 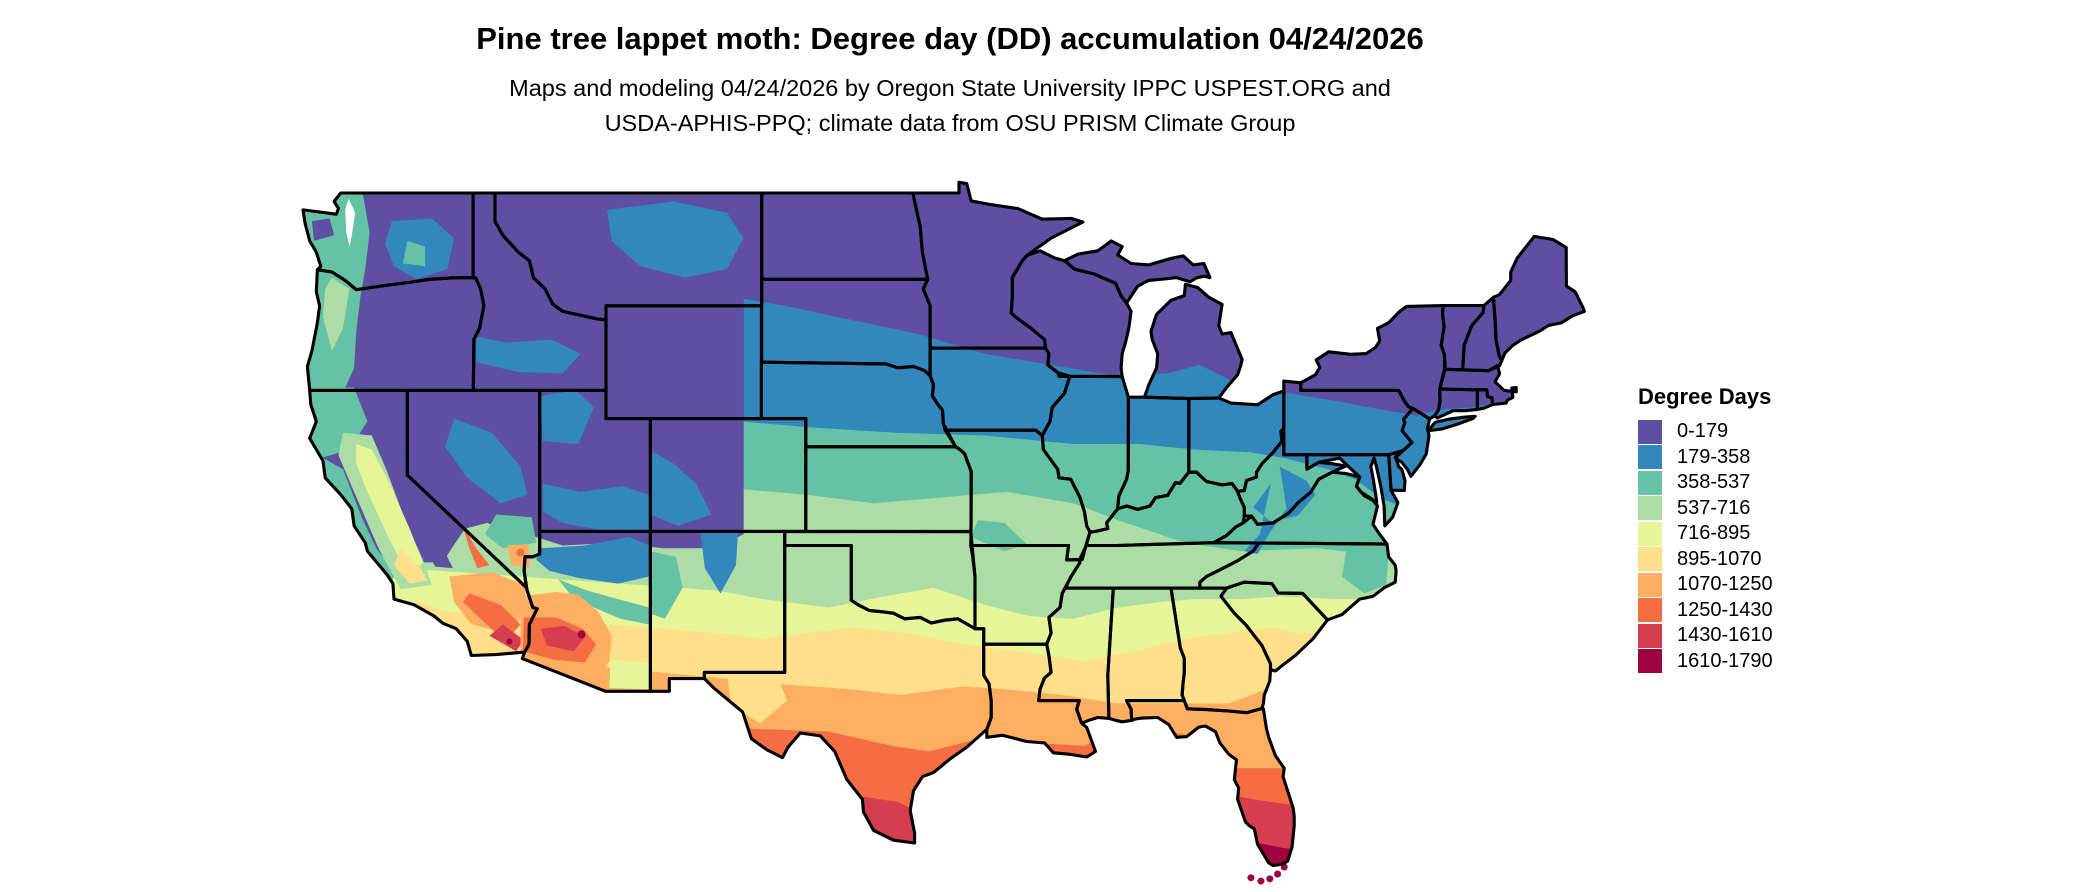 I want to click on state-border-az, so click(x=586, y=611).